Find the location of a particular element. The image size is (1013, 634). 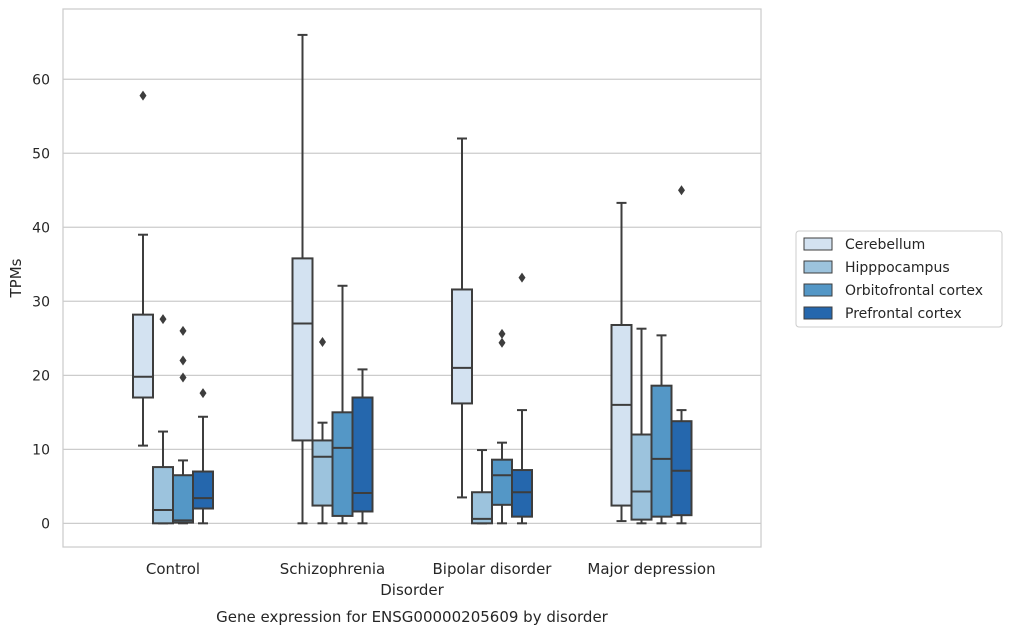

legend-label: Orbitofrontal cortex is located at coordinates (914, 291).